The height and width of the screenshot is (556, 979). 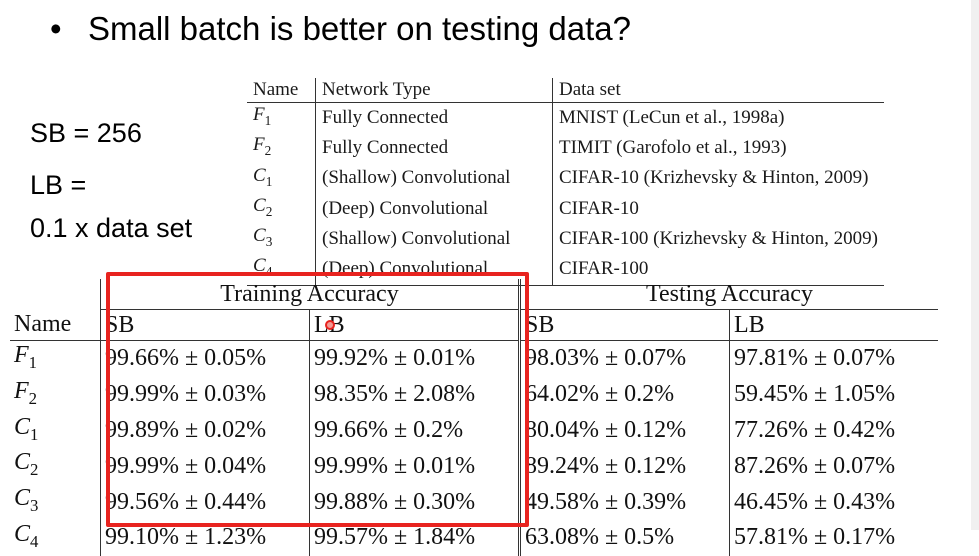 I want to click on accuracy-name-subscript: 4, so click(x=34, y=541).